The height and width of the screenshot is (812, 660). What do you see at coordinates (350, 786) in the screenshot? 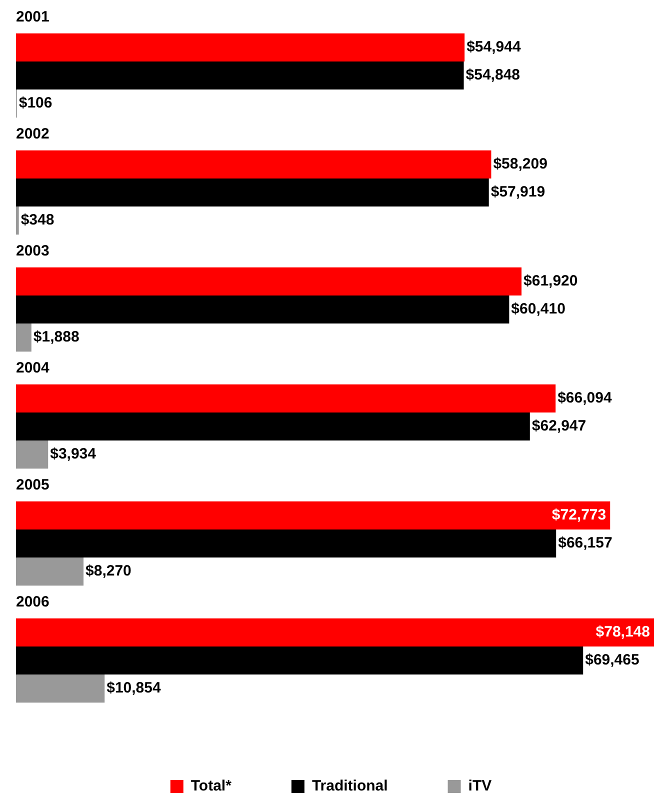
I see `legend-label: Traditional` at bounding box center [350, 786].